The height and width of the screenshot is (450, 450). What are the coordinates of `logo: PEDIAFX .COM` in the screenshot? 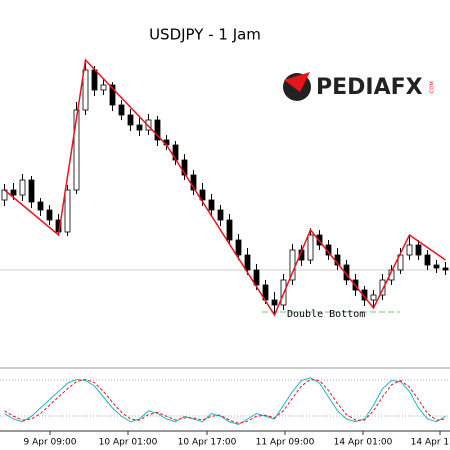 It's located at (359, 86).